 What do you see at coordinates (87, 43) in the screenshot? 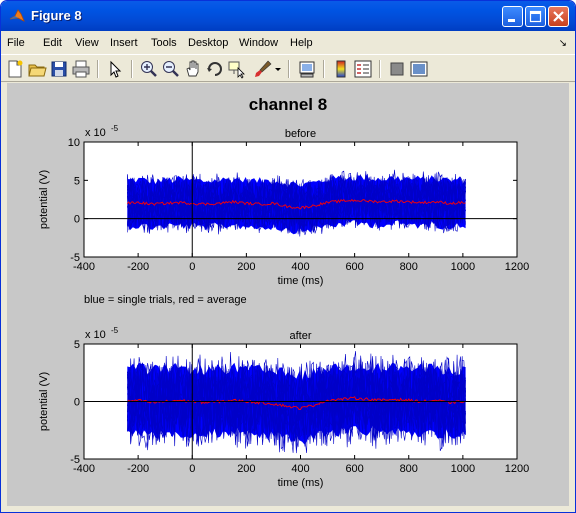
I see `menu-view: View` at bounding box center [87, 43].